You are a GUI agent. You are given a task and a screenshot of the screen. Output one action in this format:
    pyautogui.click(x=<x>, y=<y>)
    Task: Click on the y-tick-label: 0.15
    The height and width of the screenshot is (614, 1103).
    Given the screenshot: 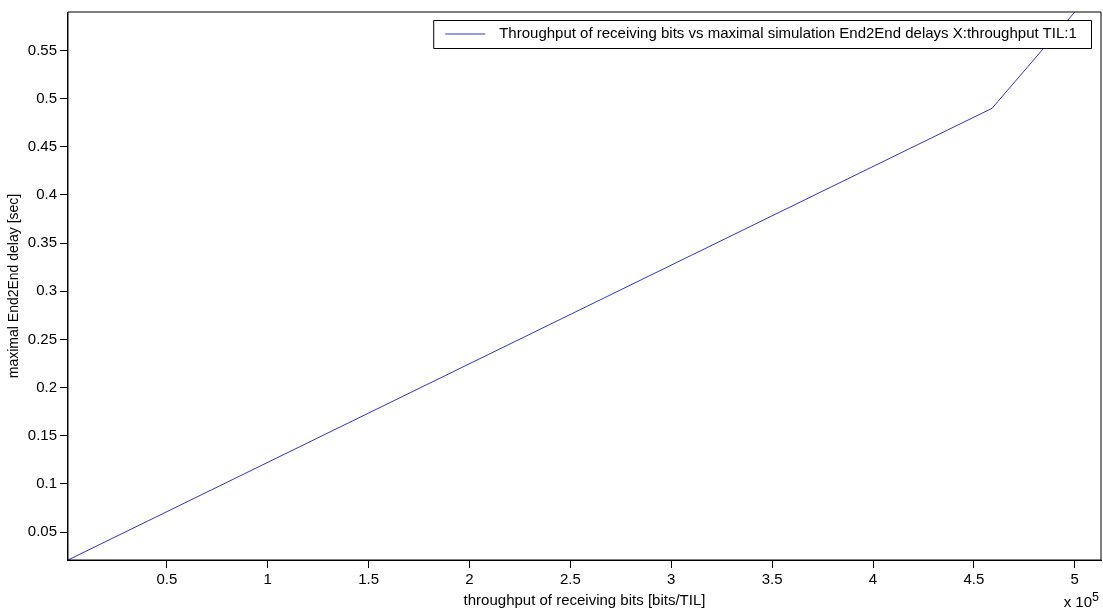 What is the action you would take?
    pyautogui.click(x=42, y=434)
    